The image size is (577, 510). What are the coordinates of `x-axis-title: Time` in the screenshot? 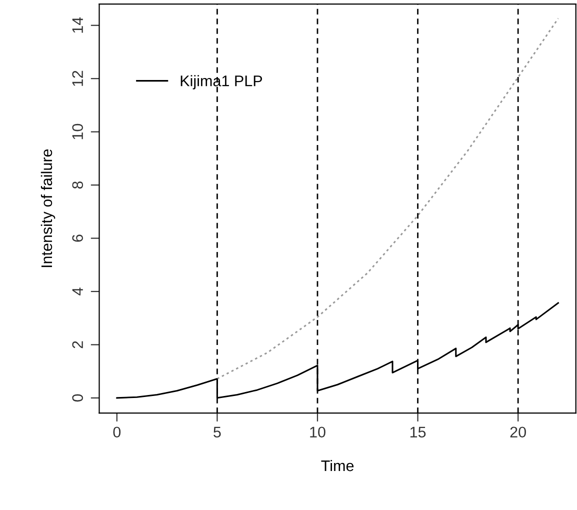 It's located at (337, 466).